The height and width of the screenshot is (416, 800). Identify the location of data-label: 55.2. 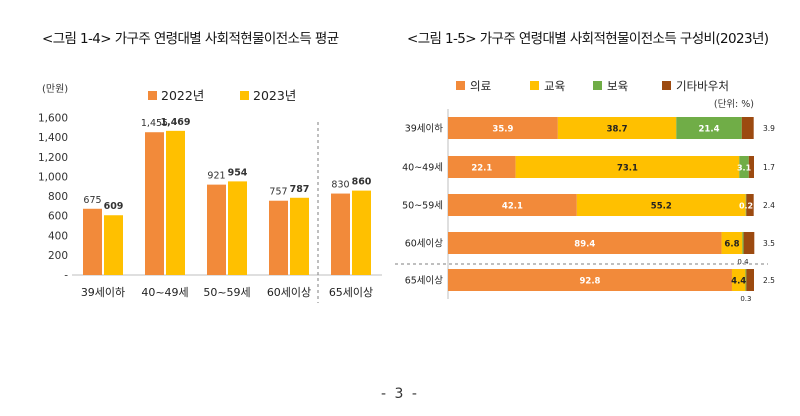
(661, 207).